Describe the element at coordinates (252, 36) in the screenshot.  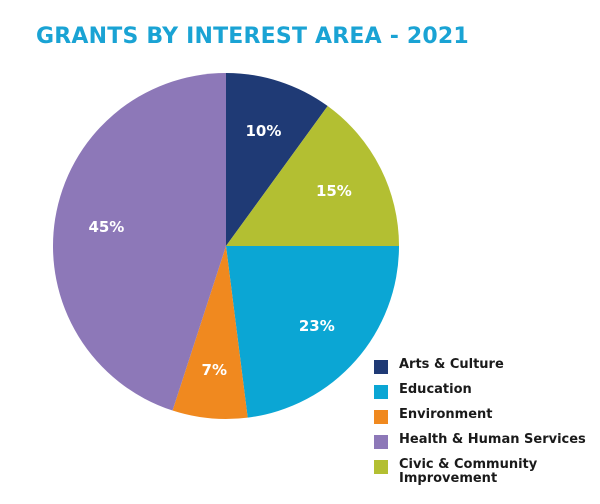
I see `chart-title: GRANTS BY INTEREST AREA - 2021` at that location.